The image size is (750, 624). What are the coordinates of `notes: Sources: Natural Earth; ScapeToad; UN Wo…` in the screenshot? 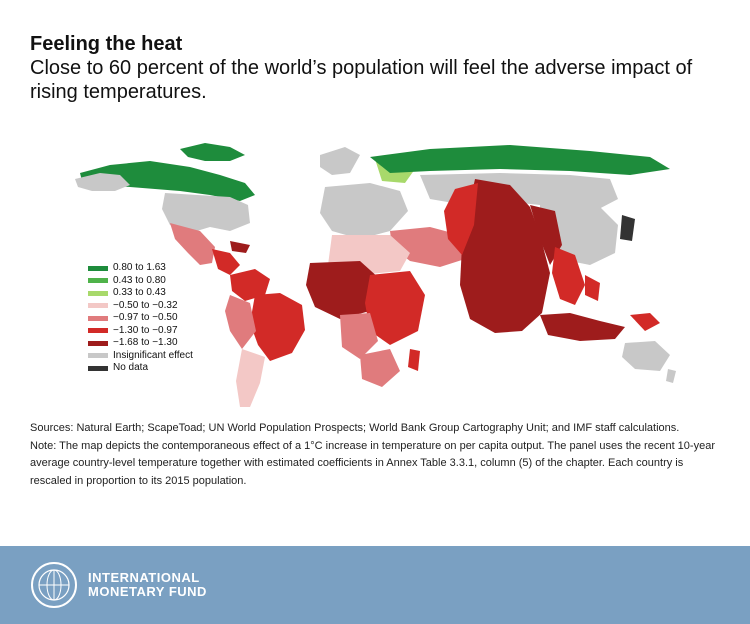 It's located at (375, 455).